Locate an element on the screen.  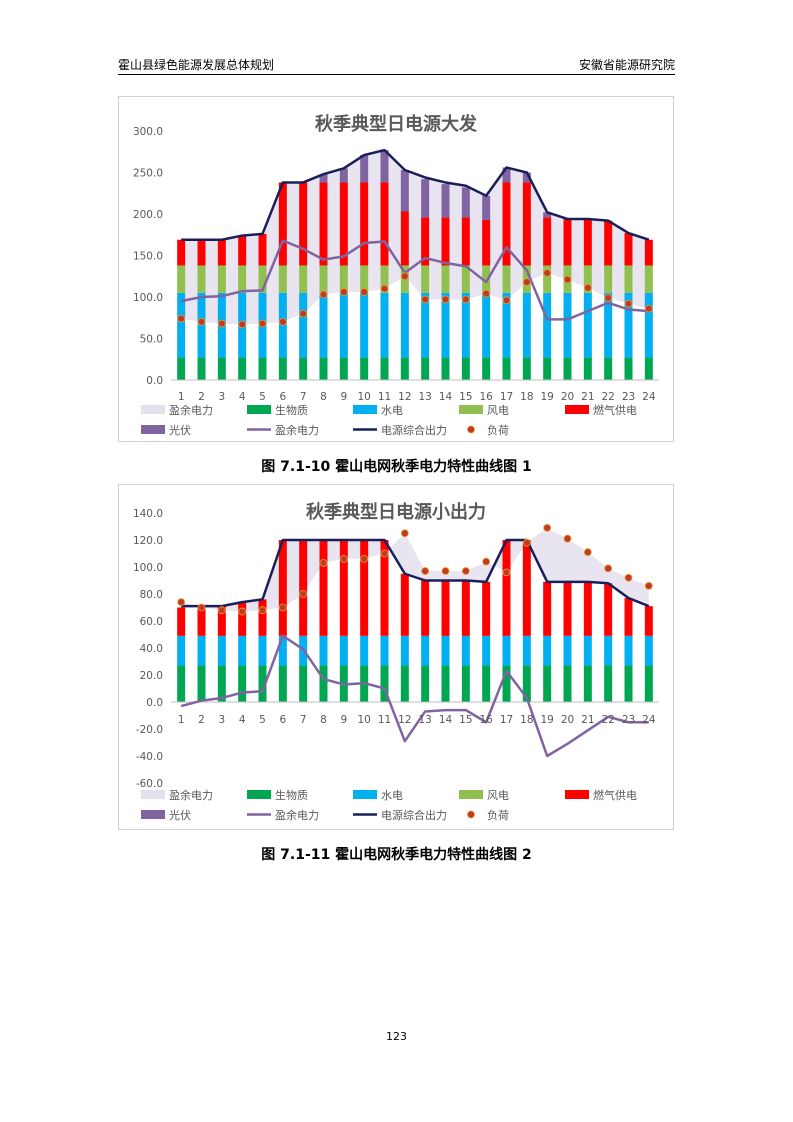
bar-生物质-9 is located at coordinates (343, 368).